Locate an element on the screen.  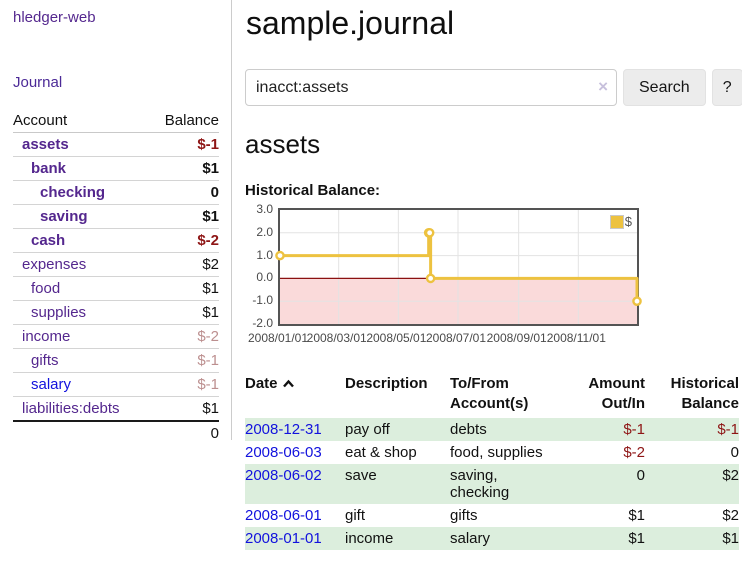
account-row: saving $1 is located at coordinates (116, 216).